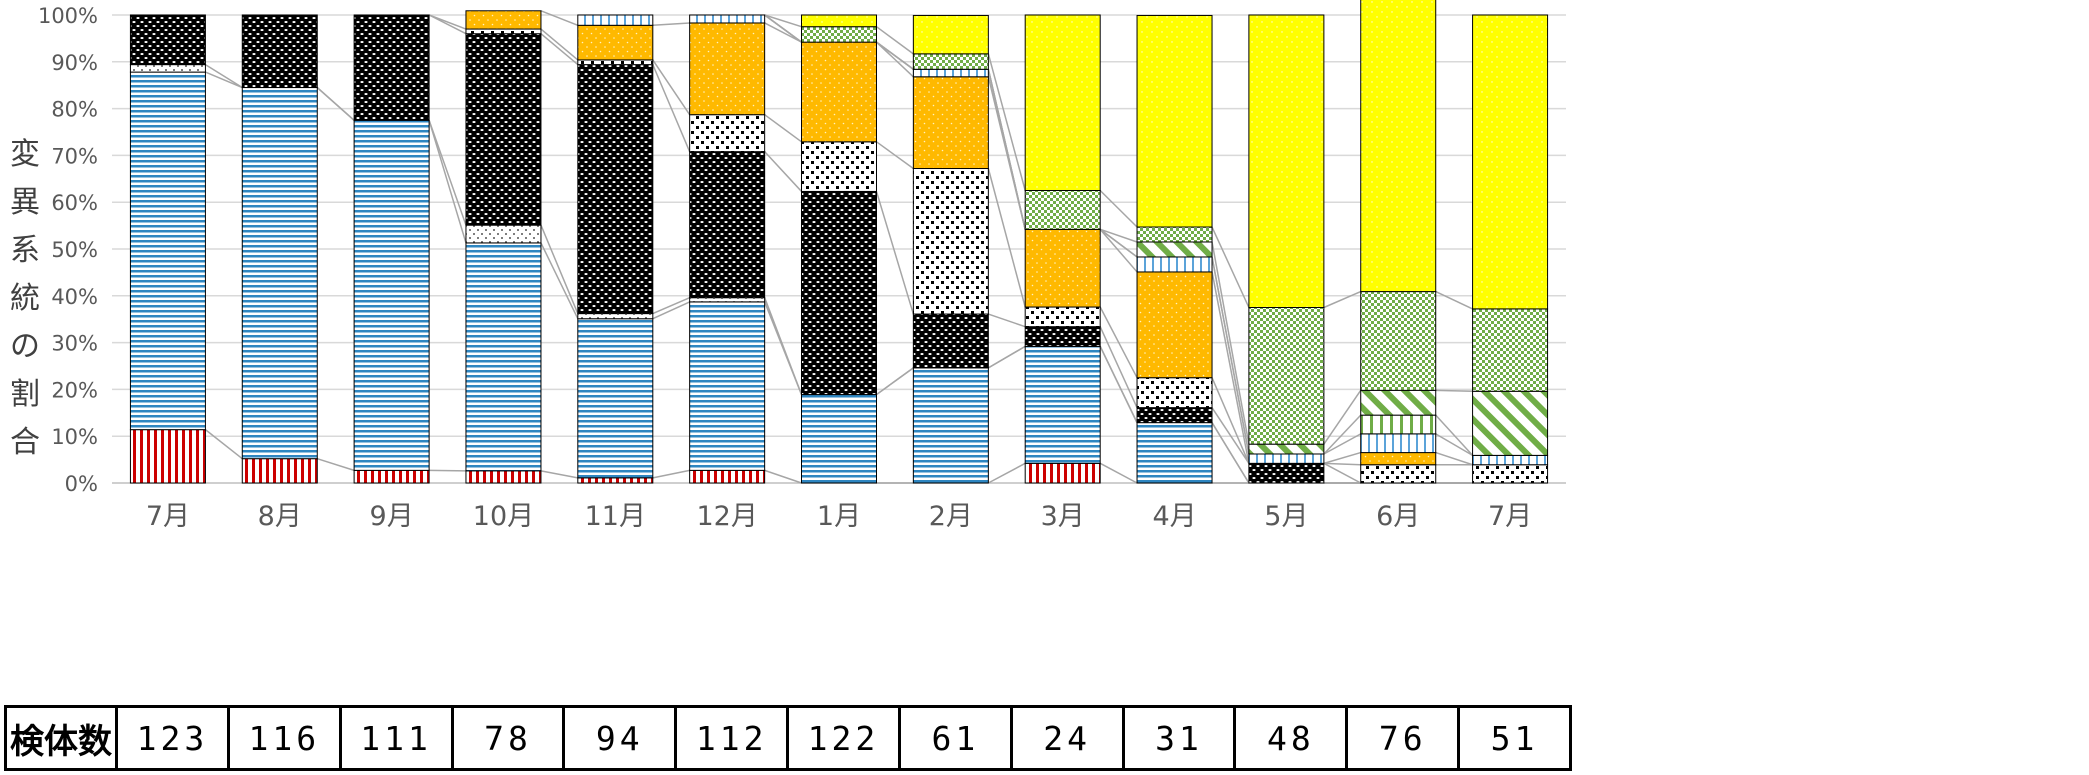  Describe the element at coordinates (839, 516) in the screenshot. I see `x-tick-label: 1月` at that location.